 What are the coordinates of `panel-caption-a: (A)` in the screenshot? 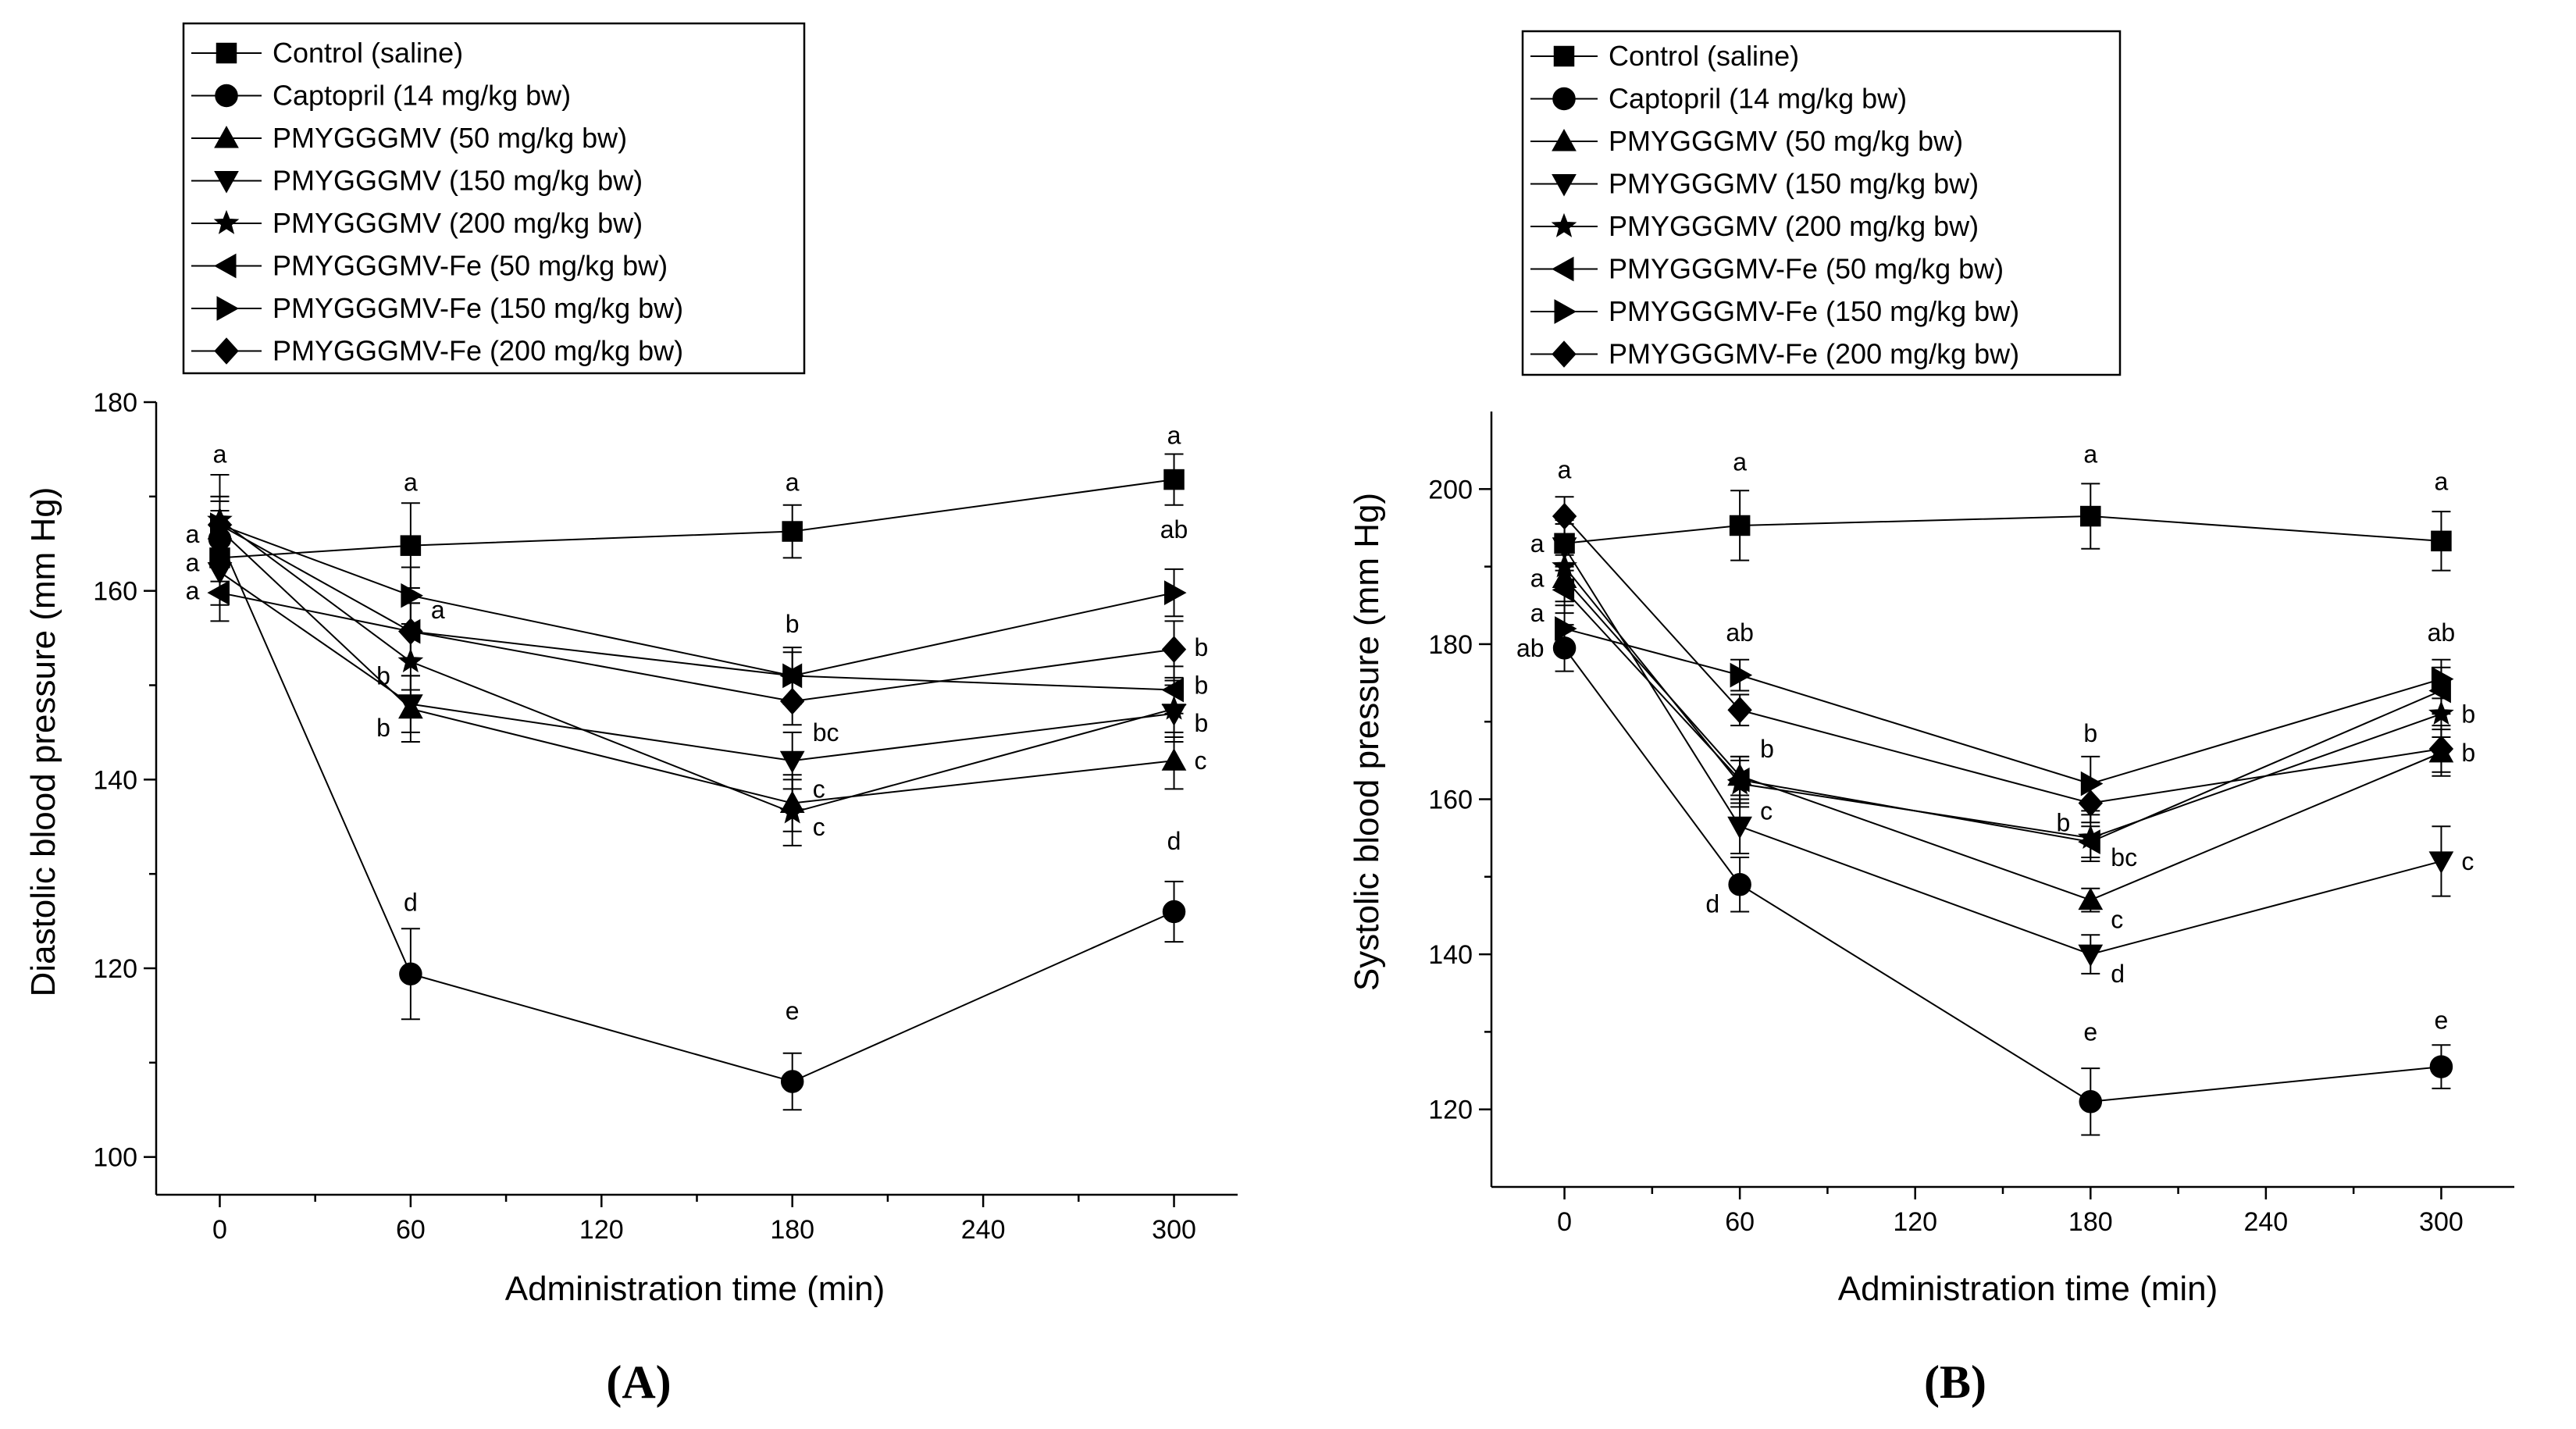 It's located at (638, 1382).